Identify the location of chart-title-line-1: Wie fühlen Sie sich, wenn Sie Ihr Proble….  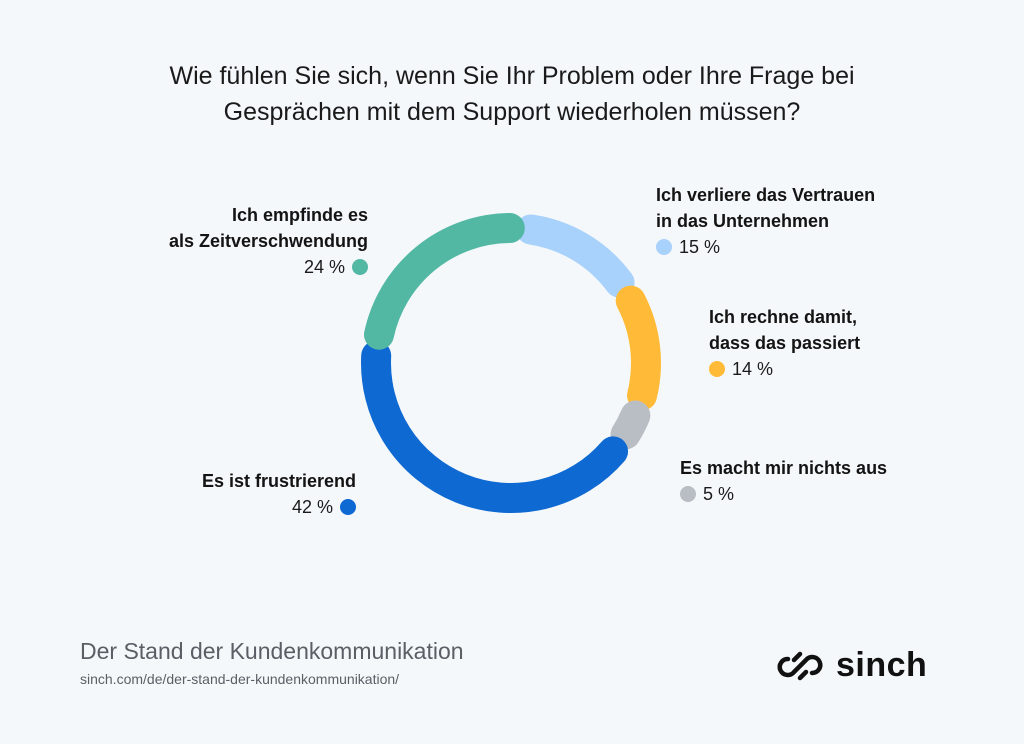
(512, 76).